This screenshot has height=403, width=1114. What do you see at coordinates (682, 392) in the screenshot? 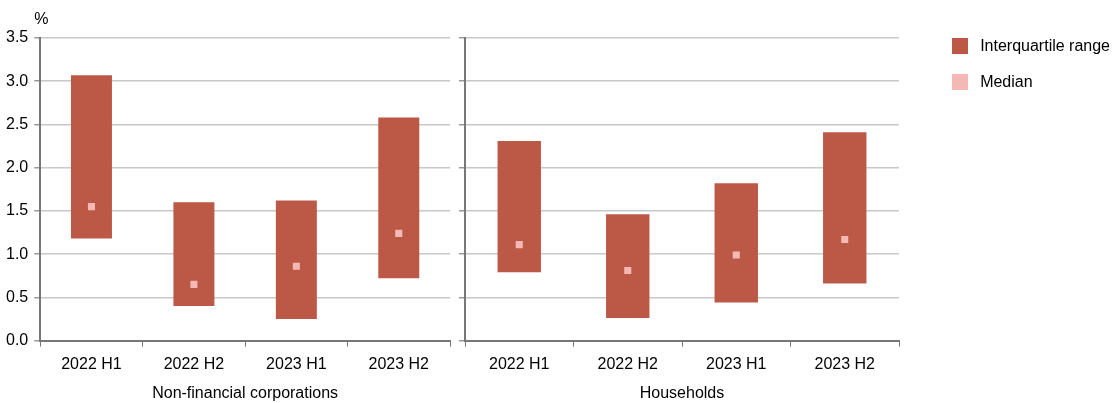
I see `x-axis-title: Households` at bounding box center [682, 392].